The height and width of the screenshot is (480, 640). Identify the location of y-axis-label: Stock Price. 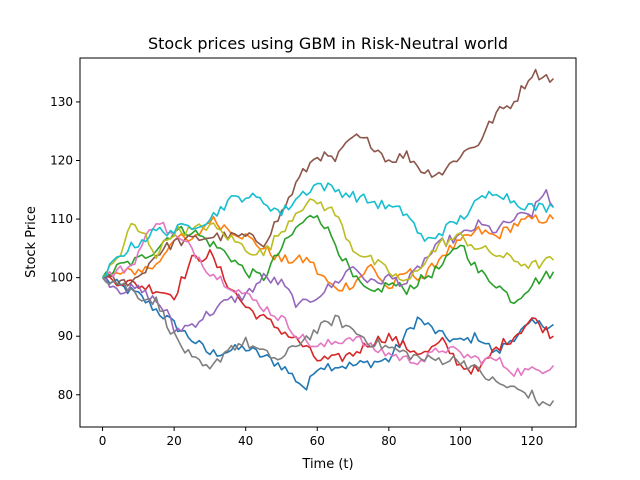
(31, 242).